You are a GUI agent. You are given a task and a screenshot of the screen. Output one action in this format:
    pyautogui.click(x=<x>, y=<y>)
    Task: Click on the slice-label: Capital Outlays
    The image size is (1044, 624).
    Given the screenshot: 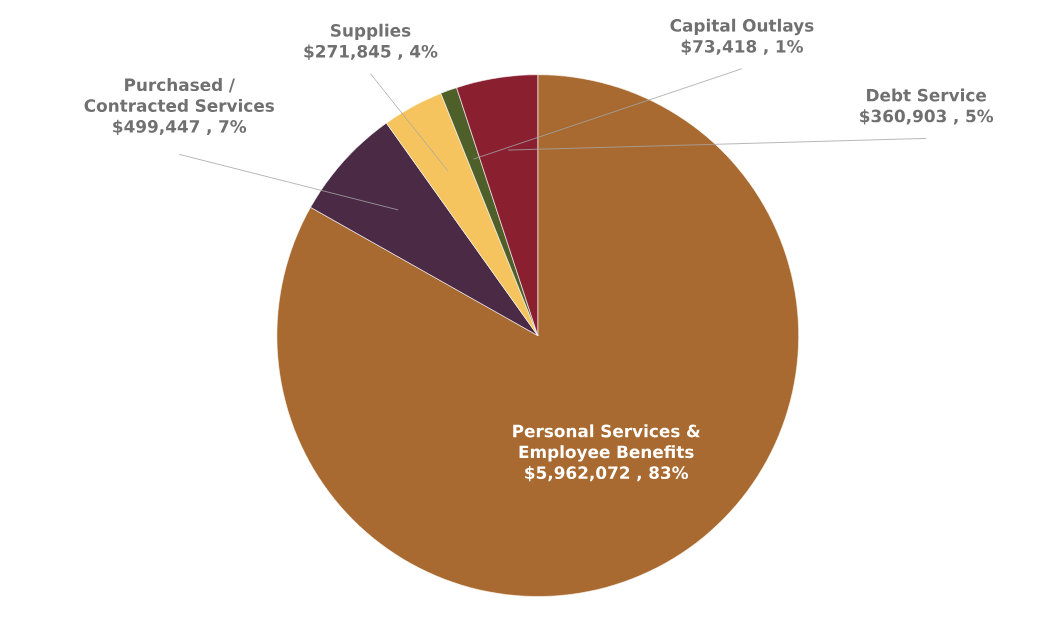 What is the action you would take?
    pyautogui.click(x=742, y=27)
    